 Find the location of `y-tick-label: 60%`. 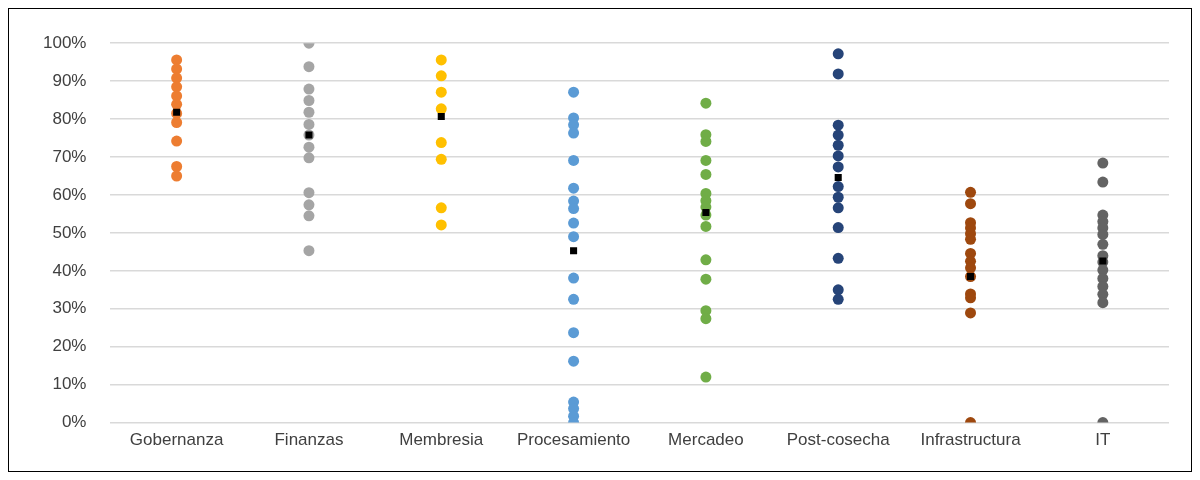

y-tick-label: 60% is located at coordinates (69, 194).